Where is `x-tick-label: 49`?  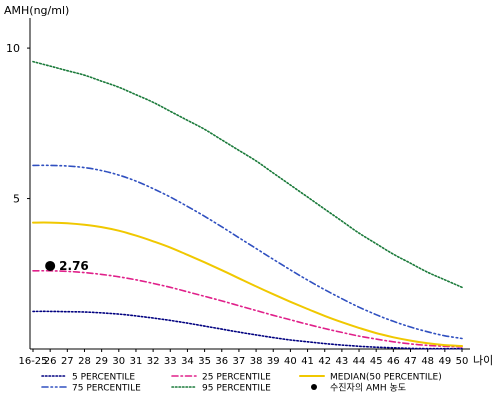 x-tick-label: 49 is located at coordinates (444, 361).